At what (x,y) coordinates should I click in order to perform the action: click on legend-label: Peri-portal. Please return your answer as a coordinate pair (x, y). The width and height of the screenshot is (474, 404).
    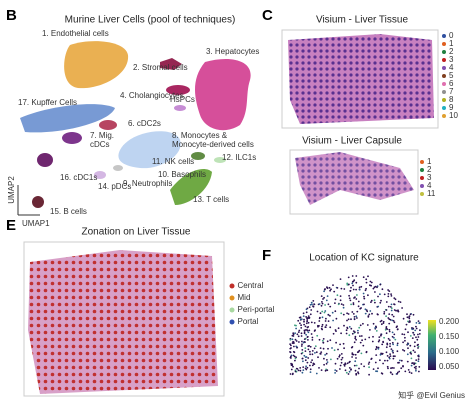
    Looking at the image, I should click on (256, 309).